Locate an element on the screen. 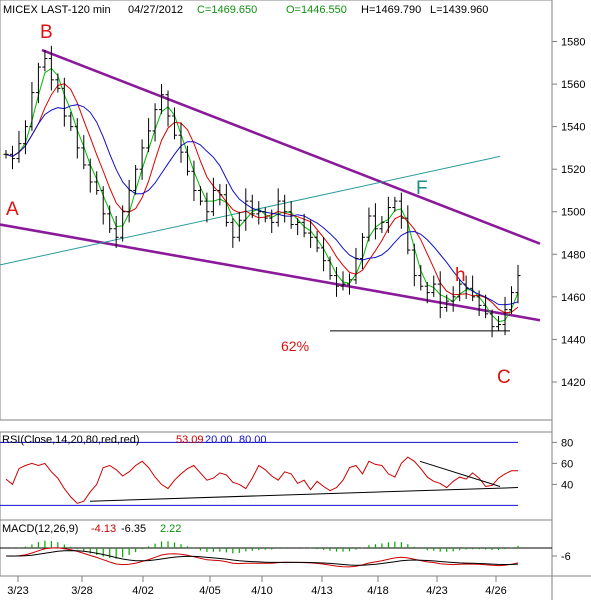 Image resolution: width=591 pixels, height=600 pixels. price-tick-label: 1440 is located at coordinates (573, 340).